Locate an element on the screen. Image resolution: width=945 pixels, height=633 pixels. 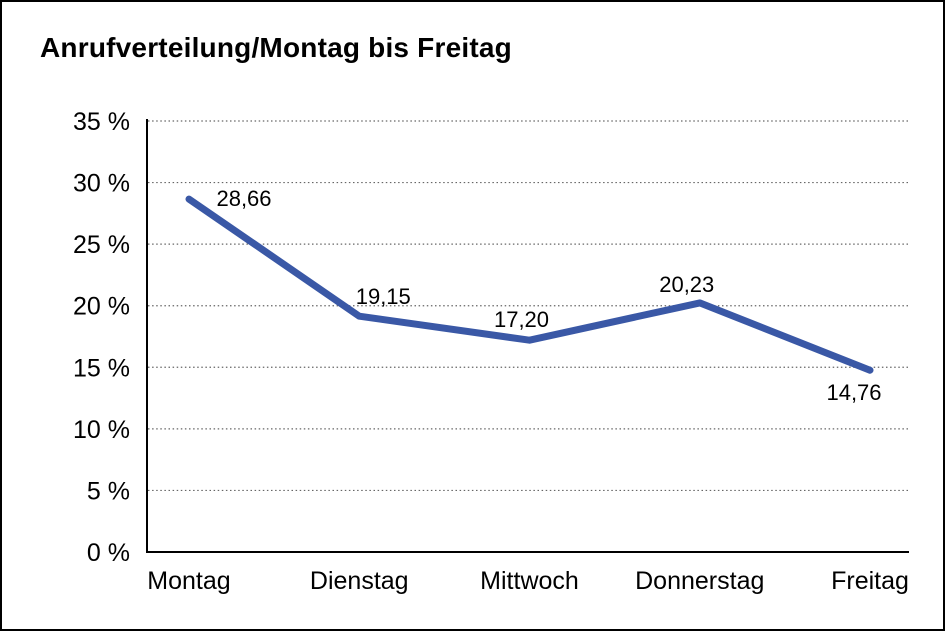
y-tick-label: 30 % is located at coordinates (101, 184).